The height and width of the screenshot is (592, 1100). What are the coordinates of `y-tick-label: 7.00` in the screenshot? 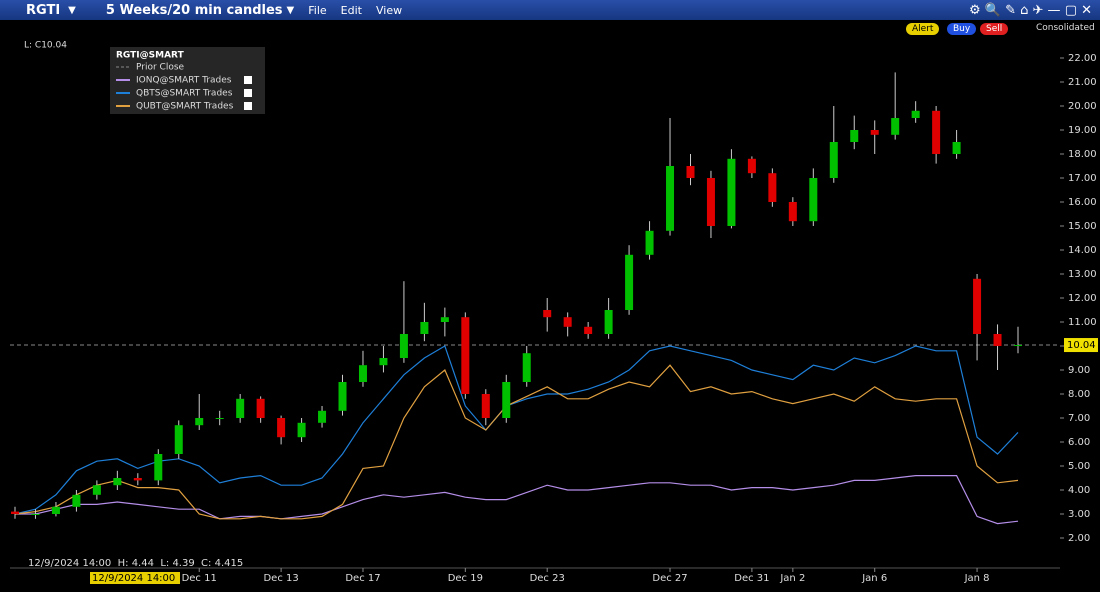 It's located at (1079, 418).